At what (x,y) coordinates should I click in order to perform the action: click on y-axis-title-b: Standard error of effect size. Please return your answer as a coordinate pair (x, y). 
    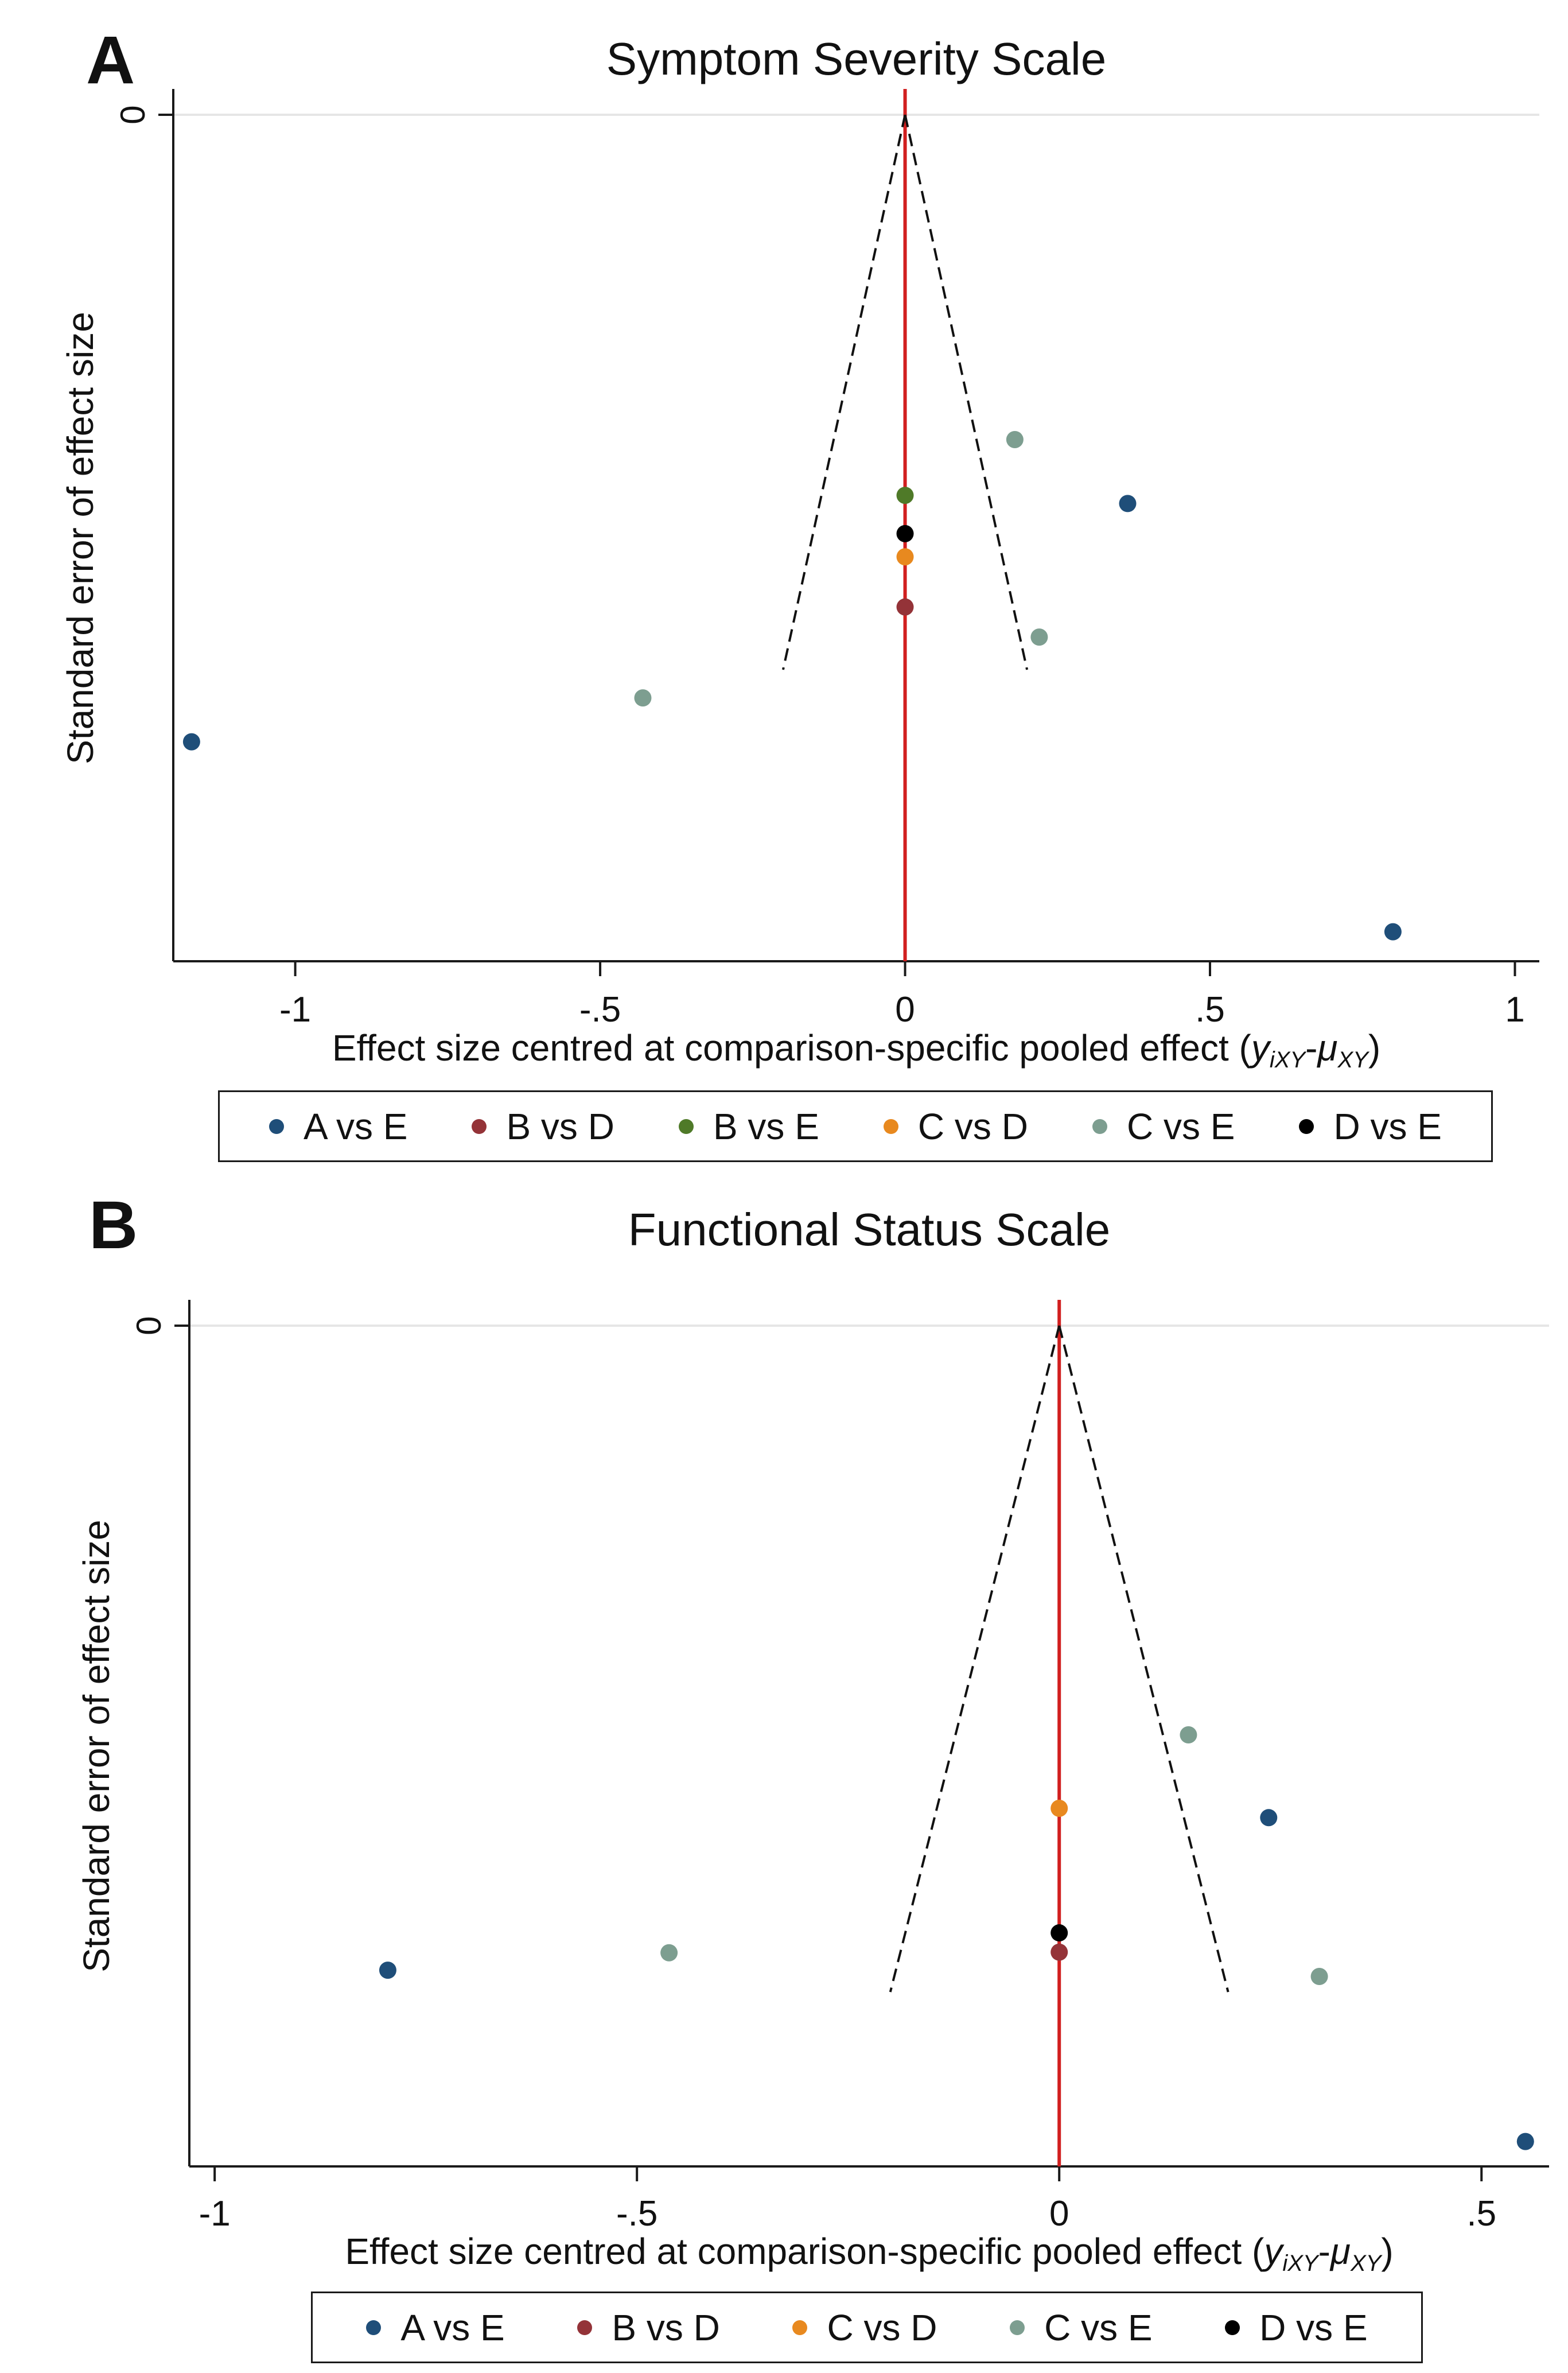
    Looking at the image, I should click on (96, 1746).